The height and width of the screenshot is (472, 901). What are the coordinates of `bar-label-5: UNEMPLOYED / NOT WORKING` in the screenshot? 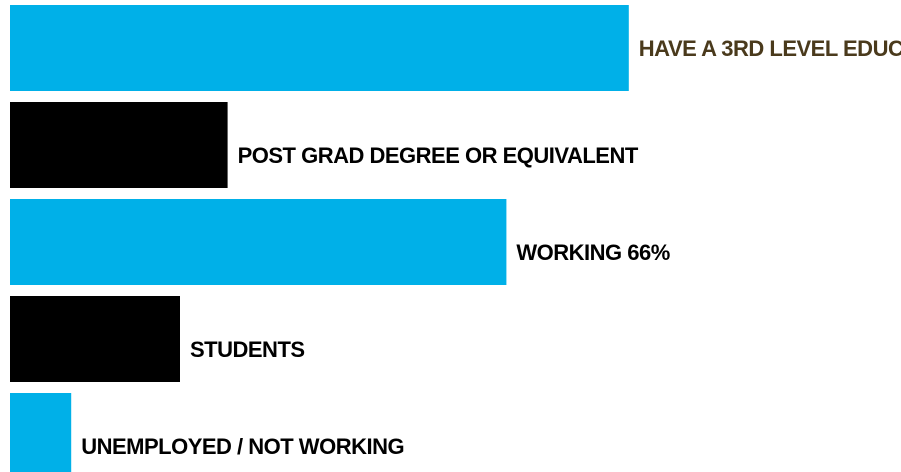 It's located at (242, 446).